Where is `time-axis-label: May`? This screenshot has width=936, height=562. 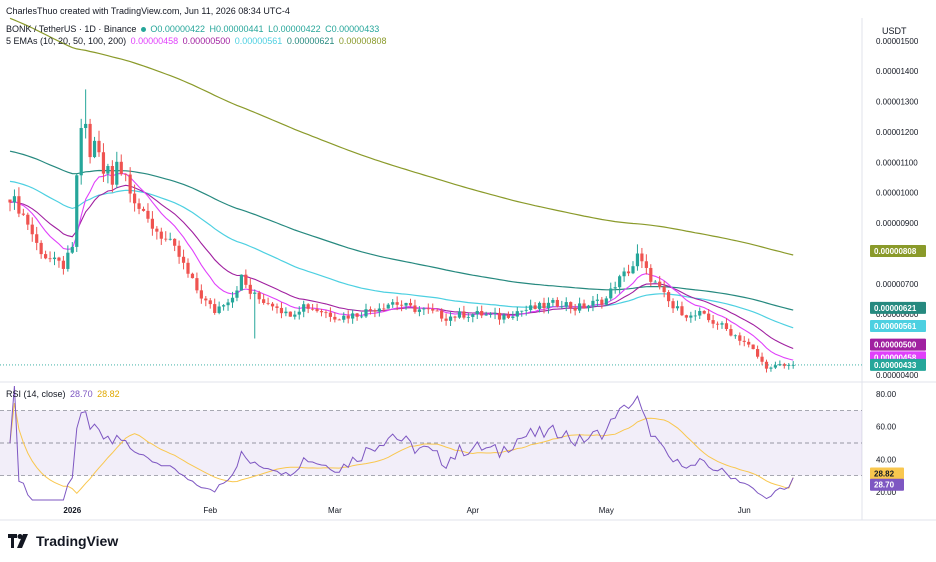
time-axis-label: May is located at coordinates (606, 510).